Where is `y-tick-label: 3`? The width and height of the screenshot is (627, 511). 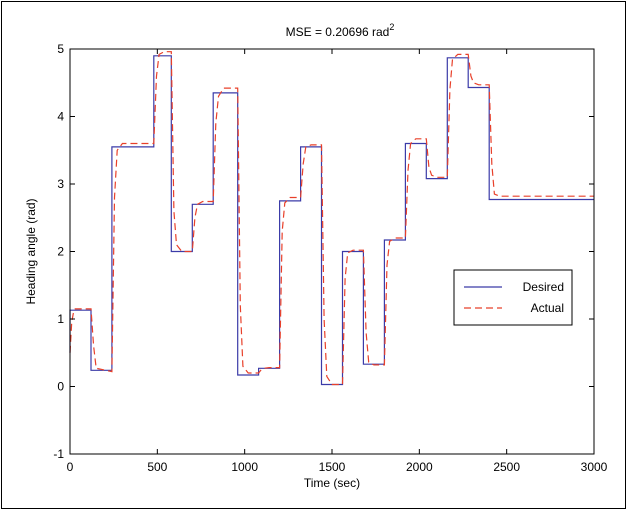
y-tick-label: 3 is located at coordinates (60, 184).